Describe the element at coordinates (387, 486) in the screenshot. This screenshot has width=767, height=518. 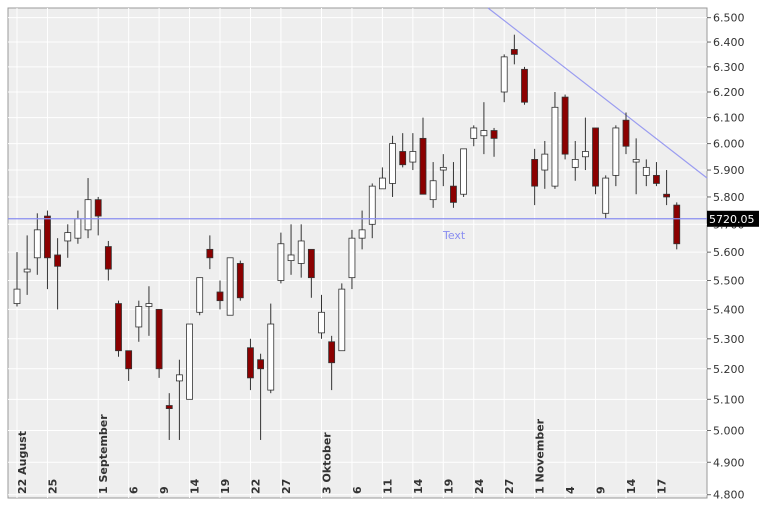
I see `x-tick-label: 11` at that location.